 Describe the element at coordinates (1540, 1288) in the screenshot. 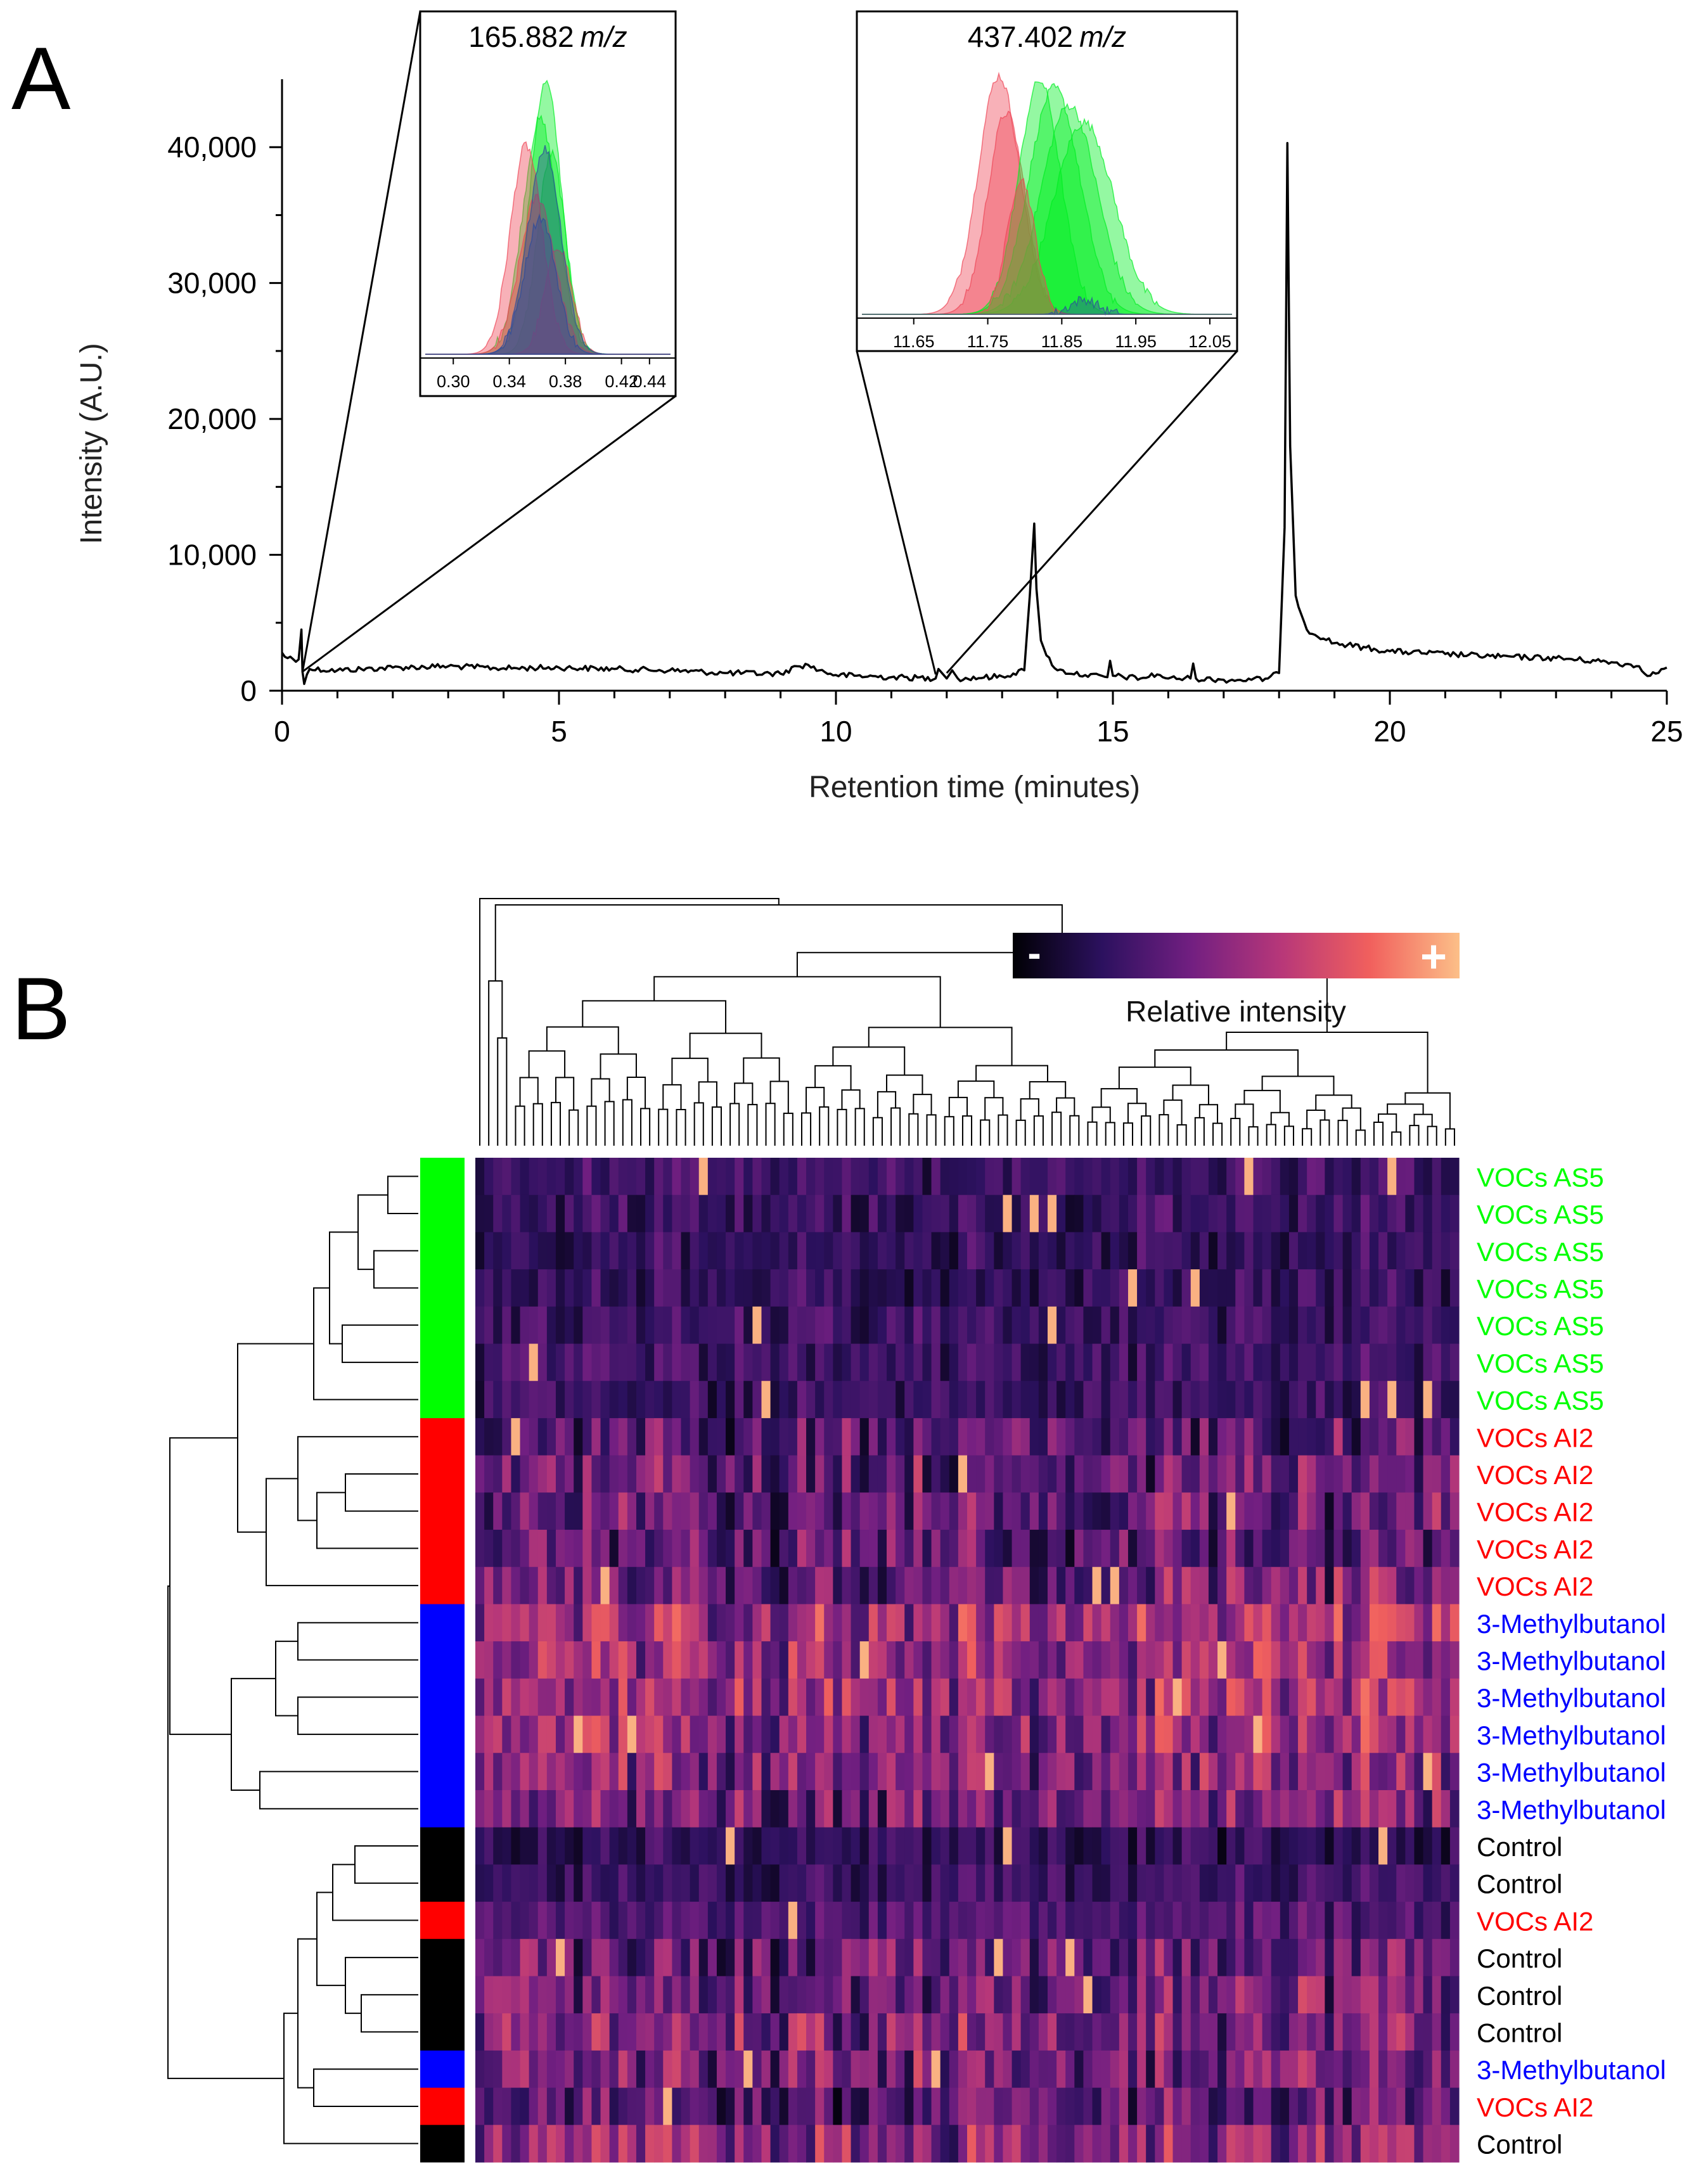

I see `row-label: VOCs AS5` at that location.